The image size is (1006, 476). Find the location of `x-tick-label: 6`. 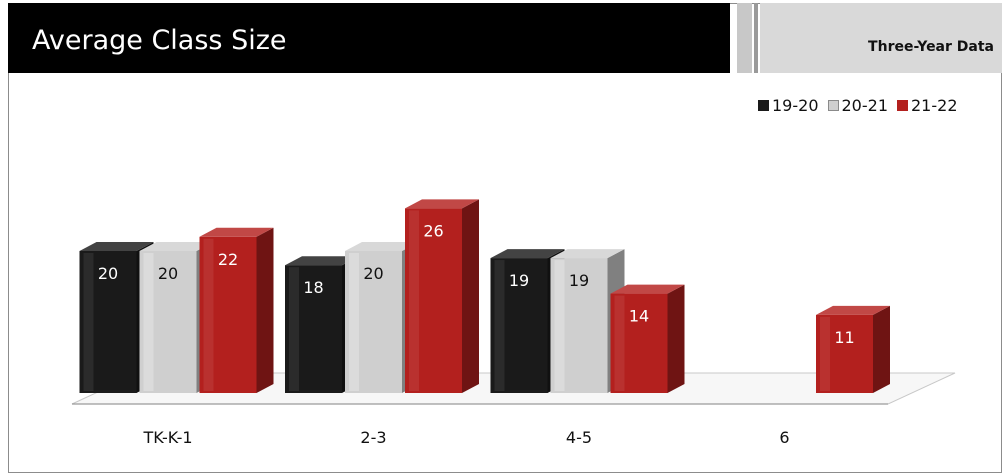

x-tick-label: 6 is located at coordinates (784, 437).